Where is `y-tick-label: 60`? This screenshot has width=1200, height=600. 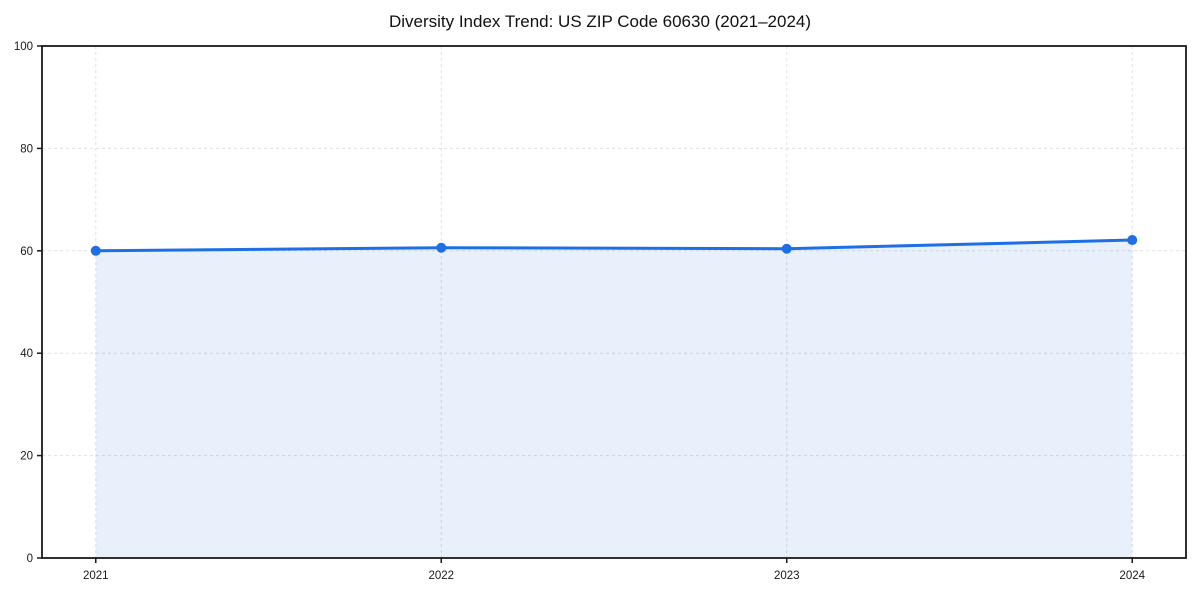
y-tick-label: 60 is located at coordinates (26, 252).